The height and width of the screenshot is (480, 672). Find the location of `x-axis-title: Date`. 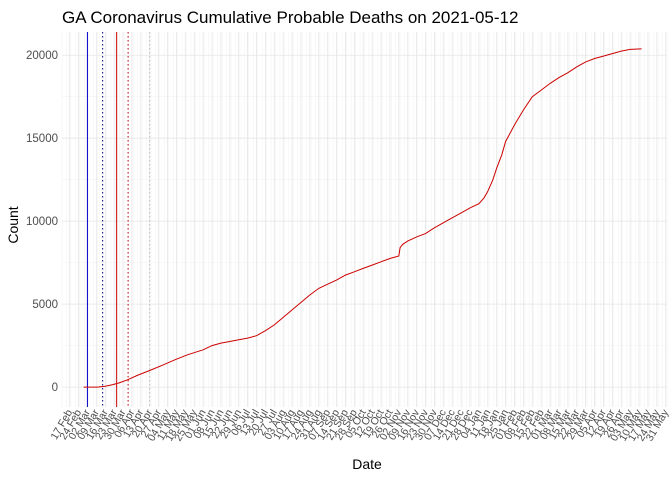

x-axis-title: Date is located at coordinates (367, 464).